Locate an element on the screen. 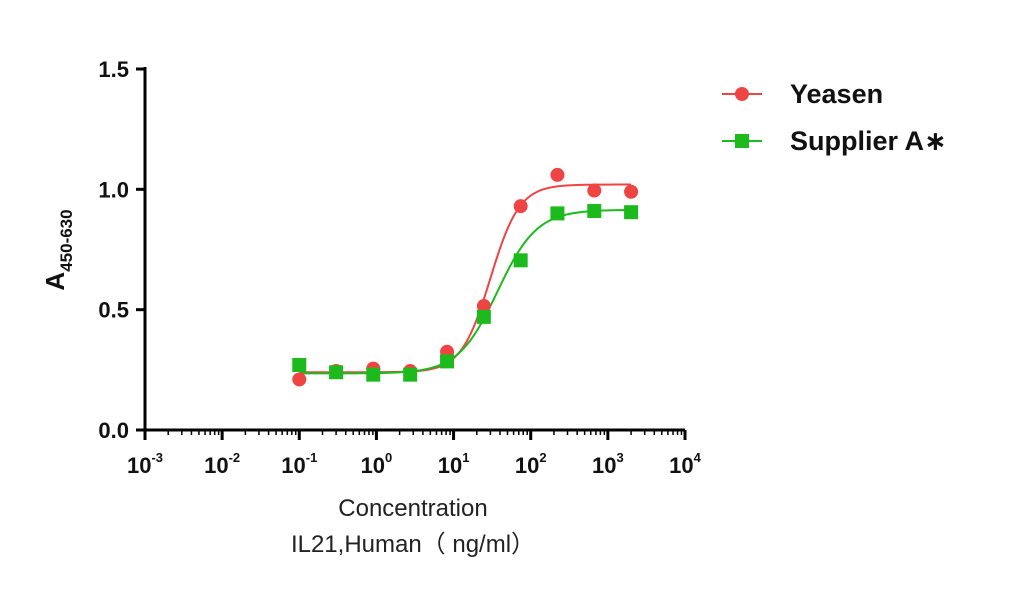  y-tick-label: 0.5 is located at coordinates (113, 310).